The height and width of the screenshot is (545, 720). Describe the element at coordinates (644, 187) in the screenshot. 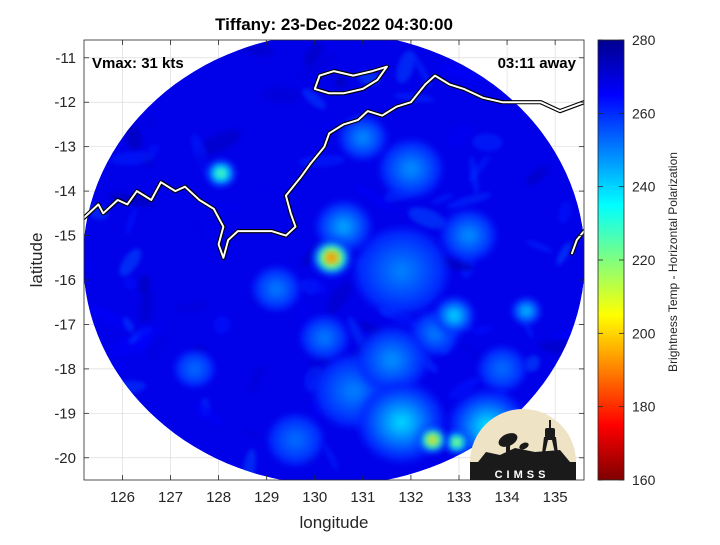

I see `colorbar-tick-label: 240` at that location.